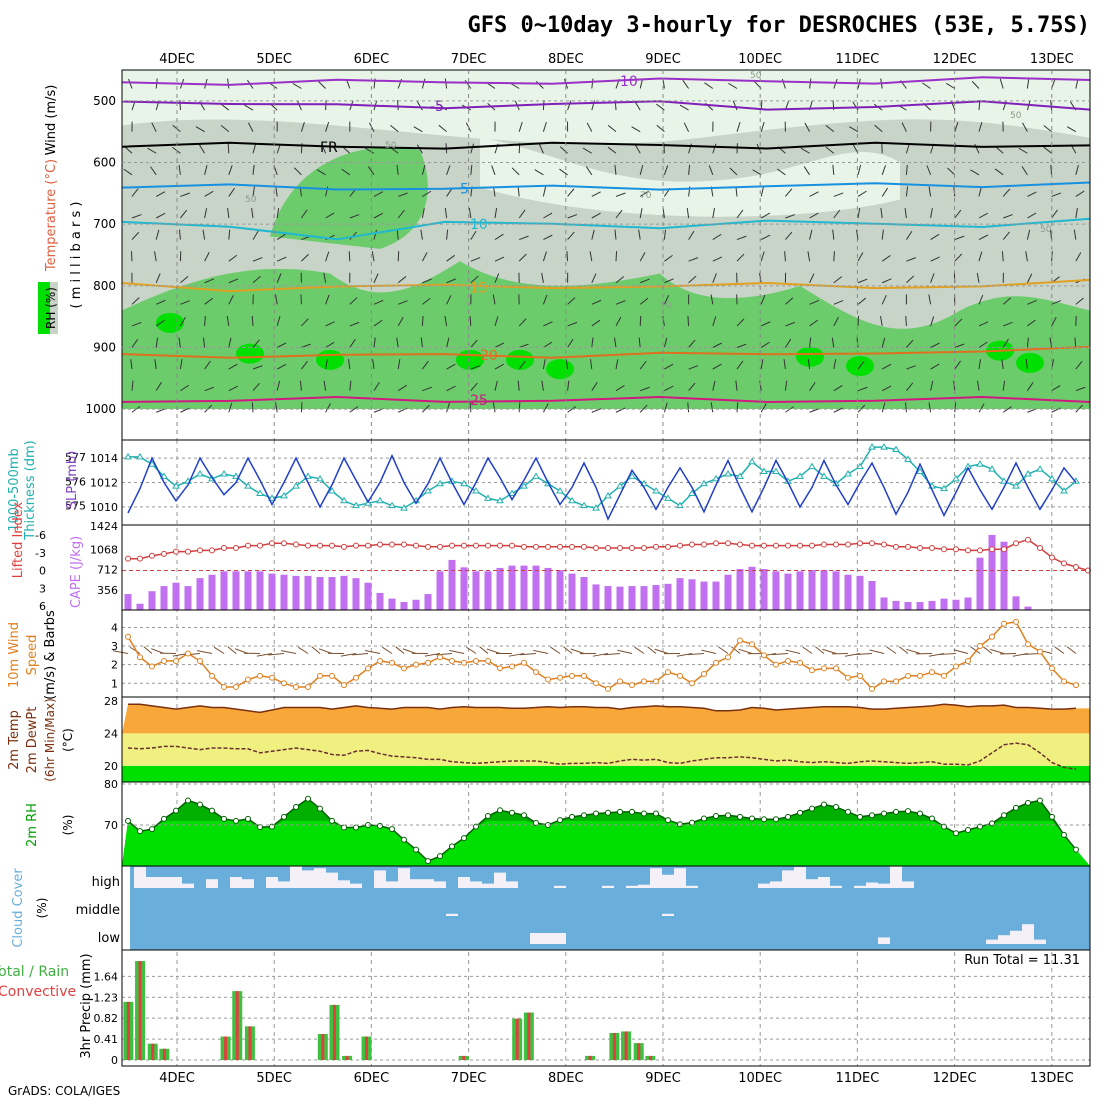 Image resolution: width=1100 pixels, height=1100 pixels. I want to click on contour-label: 10, so click(629, 82).